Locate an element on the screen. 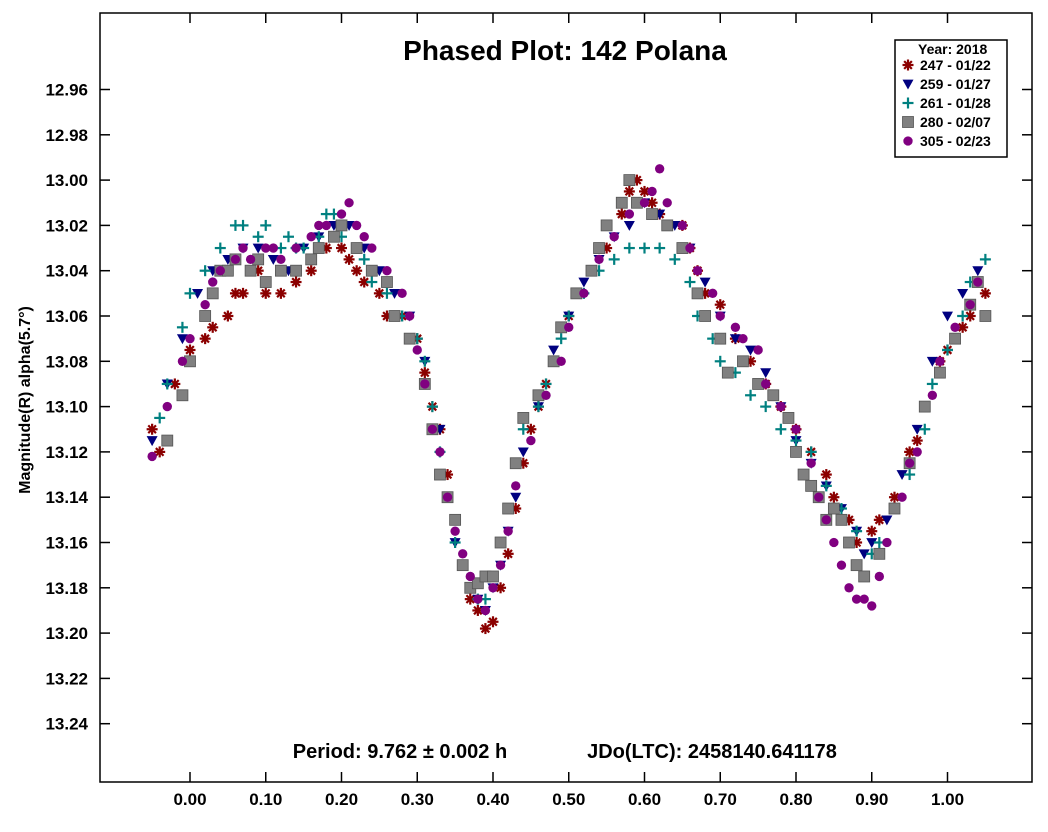 This screenshot has height=832, width=1048. x-tick-label: 0.30 is located at coordinates (417, 799).